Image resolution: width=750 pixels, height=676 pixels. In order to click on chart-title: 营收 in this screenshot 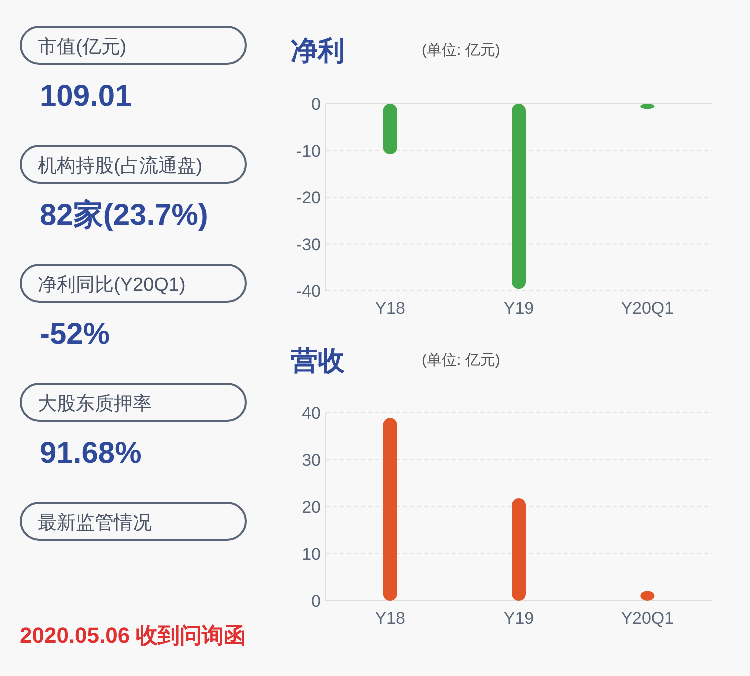, I will do `click(318, 361)`.